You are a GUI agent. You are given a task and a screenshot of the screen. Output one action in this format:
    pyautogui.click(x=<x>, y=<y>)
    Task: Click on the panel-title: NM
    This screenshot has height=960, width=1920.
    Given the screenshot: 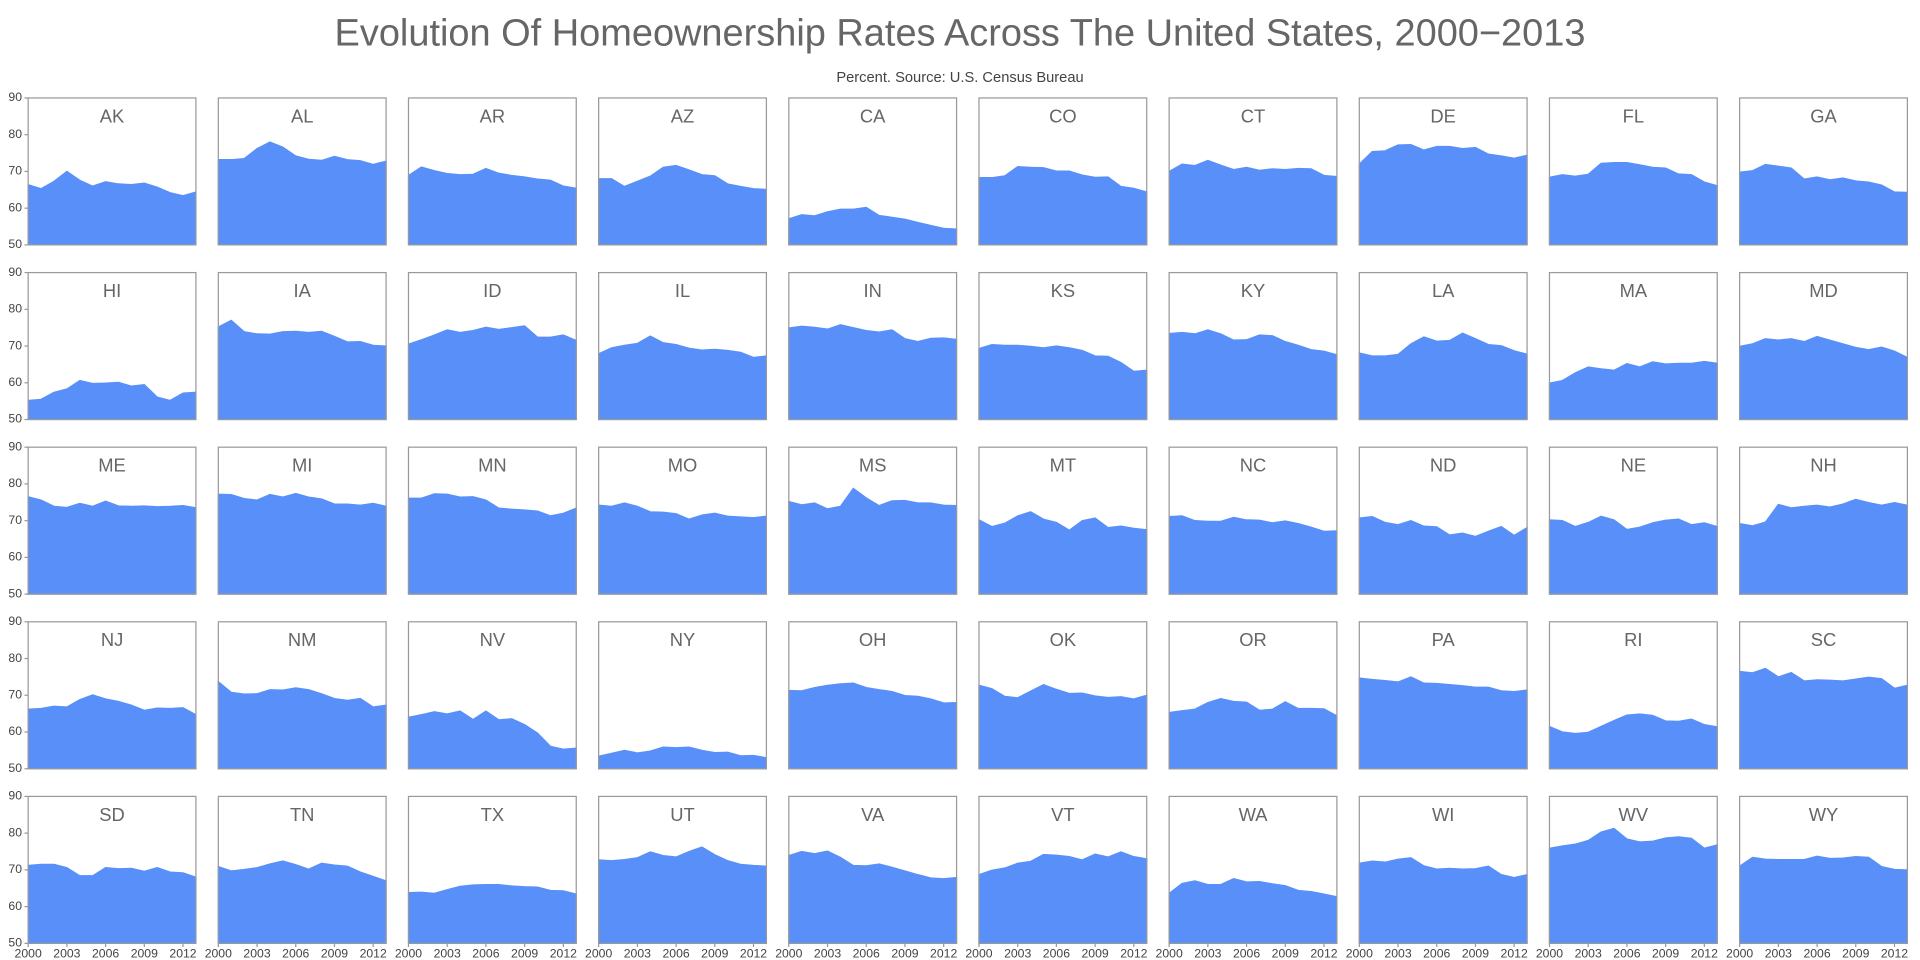 What is the action you would take?
    pyautogui.click(x=302, y=639)
    